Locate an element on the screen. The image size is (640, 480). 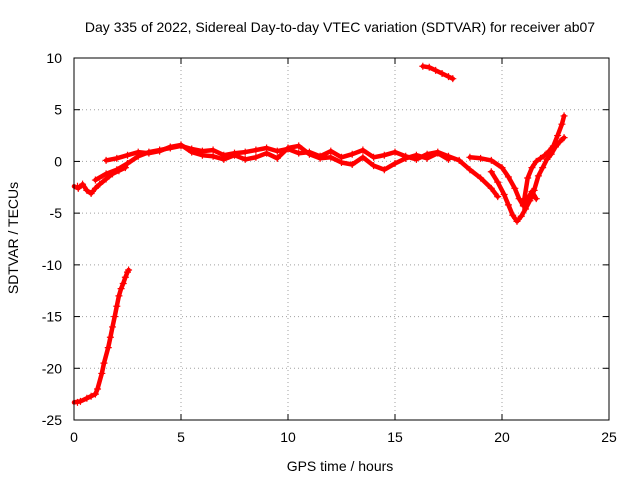
x-tick-label: 25 is located at coordinates (609, 437).